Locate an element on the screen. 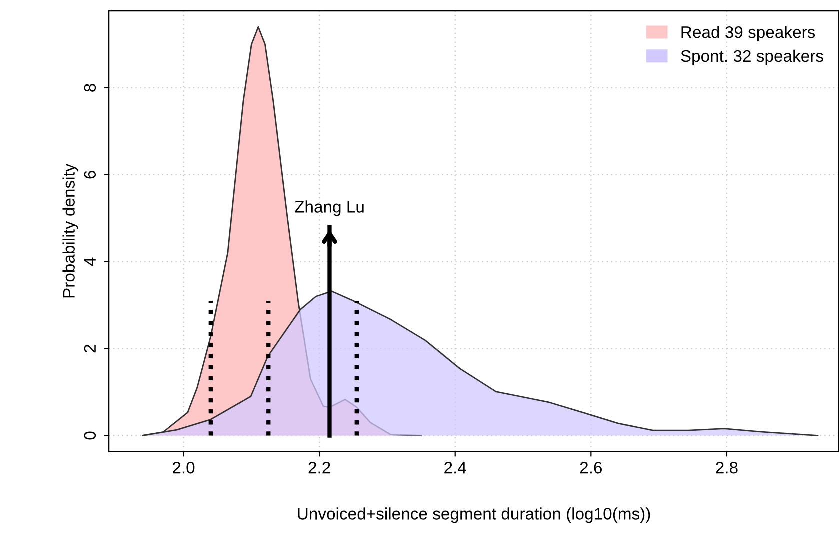  y-tick-label: 2 is located at coordinates (90, 348).